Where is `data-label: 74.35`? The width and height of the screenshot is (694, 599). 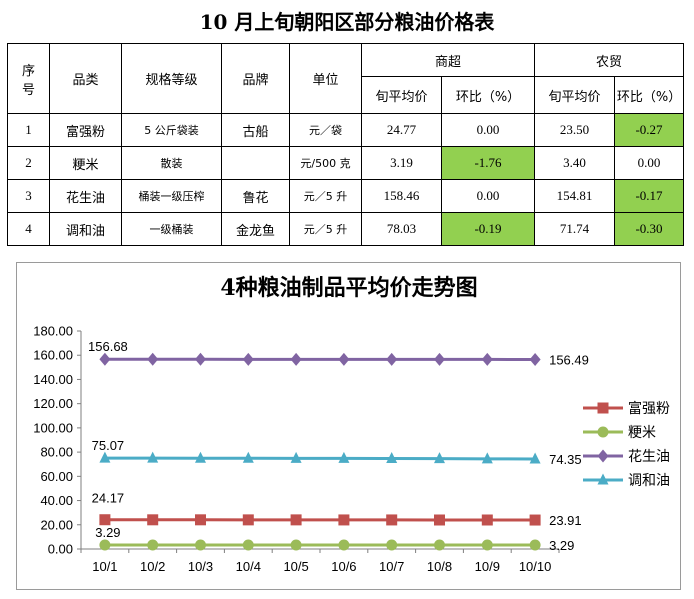
data-label: 74.35 is located at coordinates (565, 459).